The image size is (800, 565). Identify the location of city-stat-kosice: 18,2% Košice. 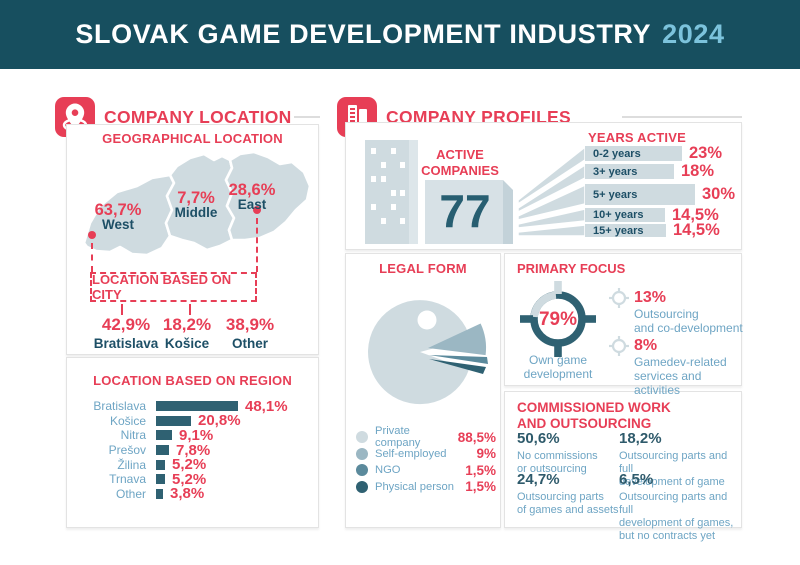
(187, 333).